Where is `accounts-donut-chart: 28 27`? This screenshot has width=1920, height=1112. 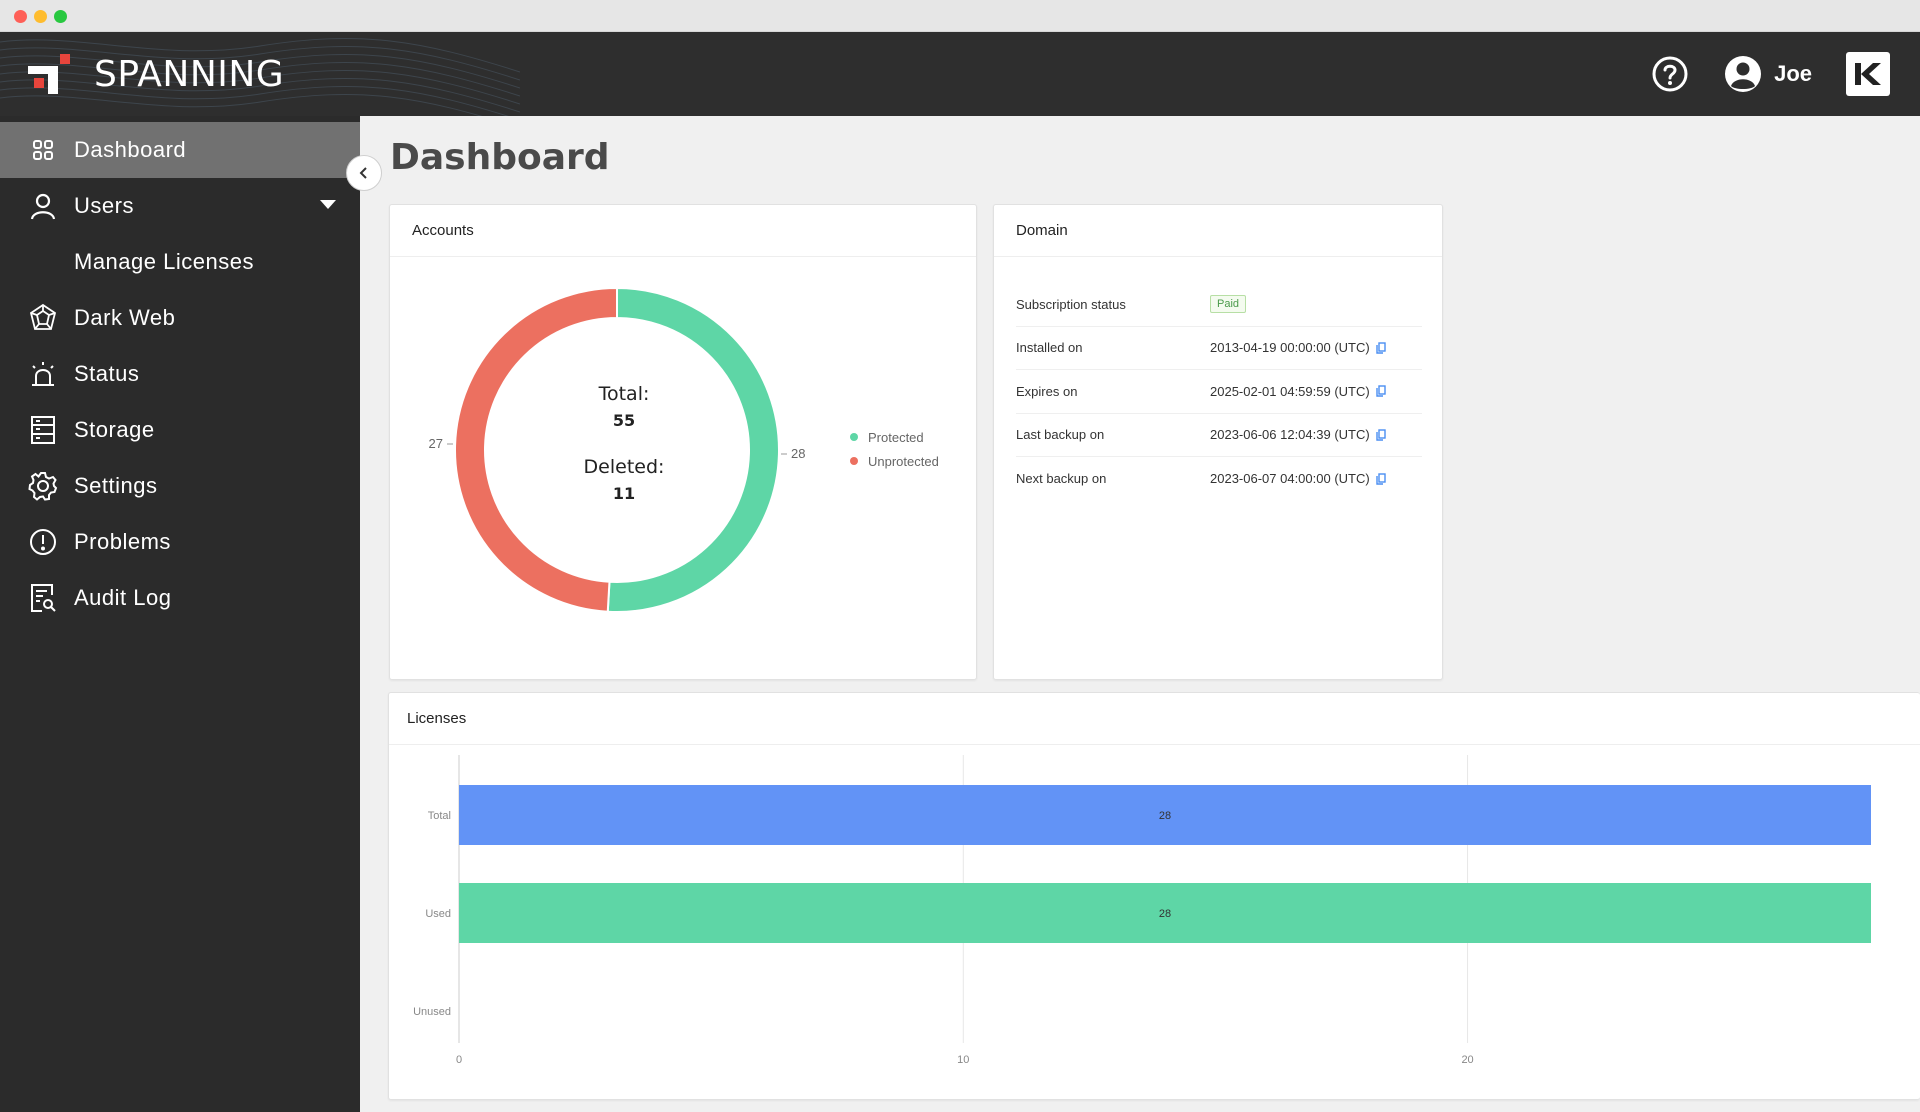 accounts-donut-chart: 28 27 is located at coordinates (617, 449).